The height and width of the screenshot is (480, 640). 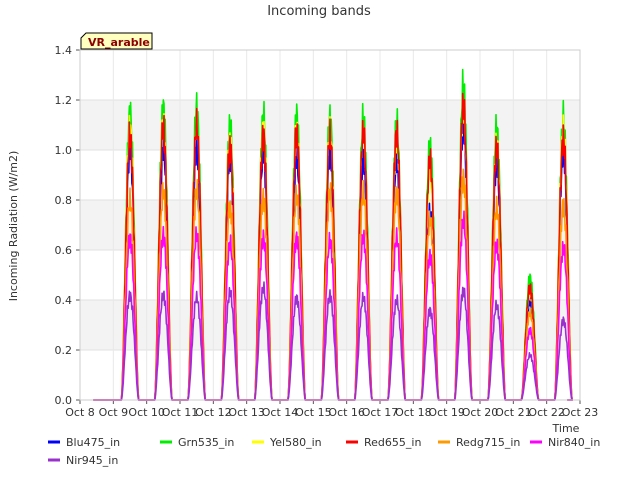 What do you see at coordinates (64, 300) in the screenshot?
I see `y-tick-label: 0.4` at bounding box center [64, 300].